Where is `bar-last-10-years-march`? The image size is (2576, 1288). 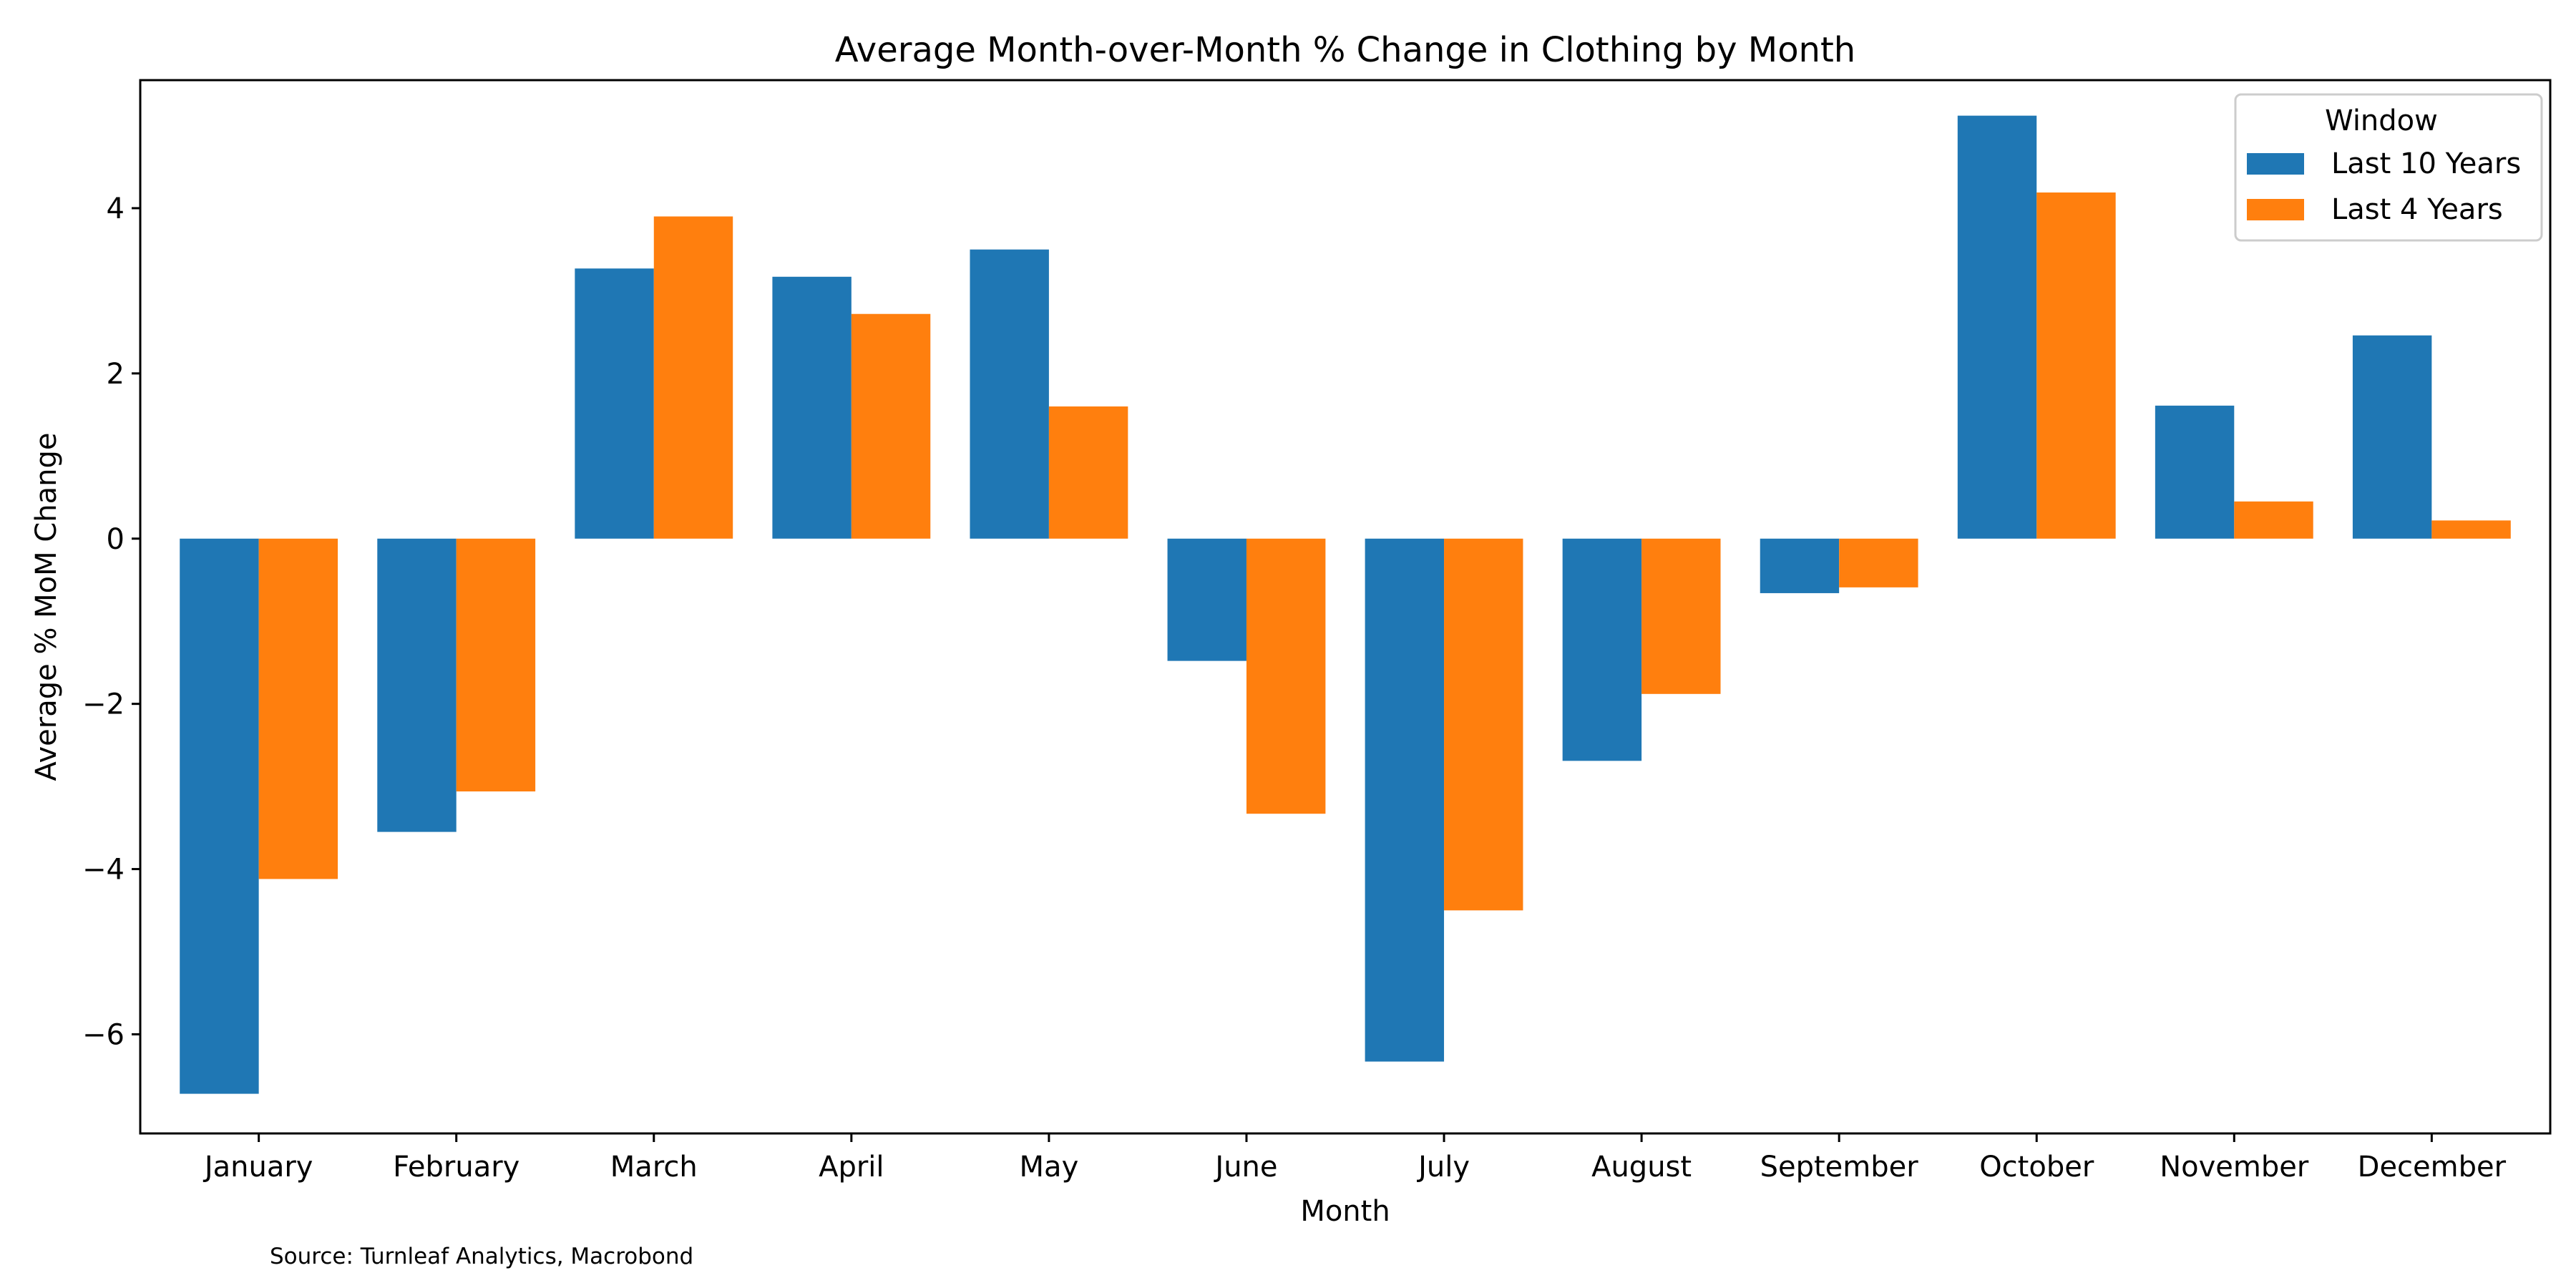
bar-last-10-years-march is located at coordinates (614, 403).